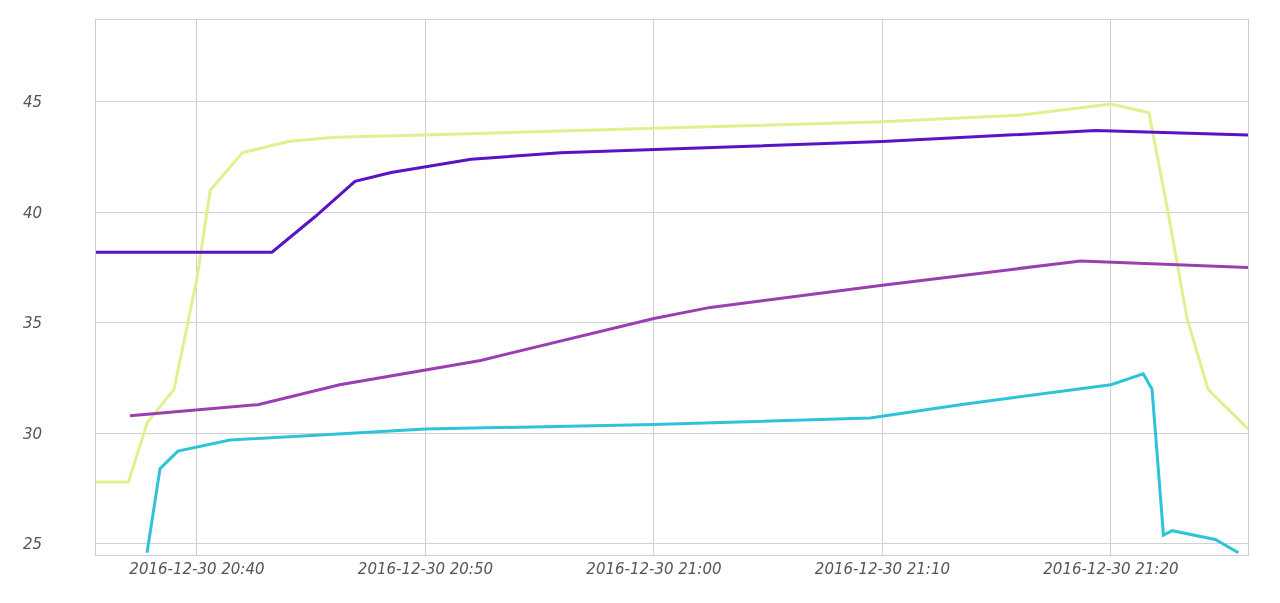 The image size is (1280, 603). I want to click on x-tick-label: 2016-12-30 20:50, so click(425, 569).